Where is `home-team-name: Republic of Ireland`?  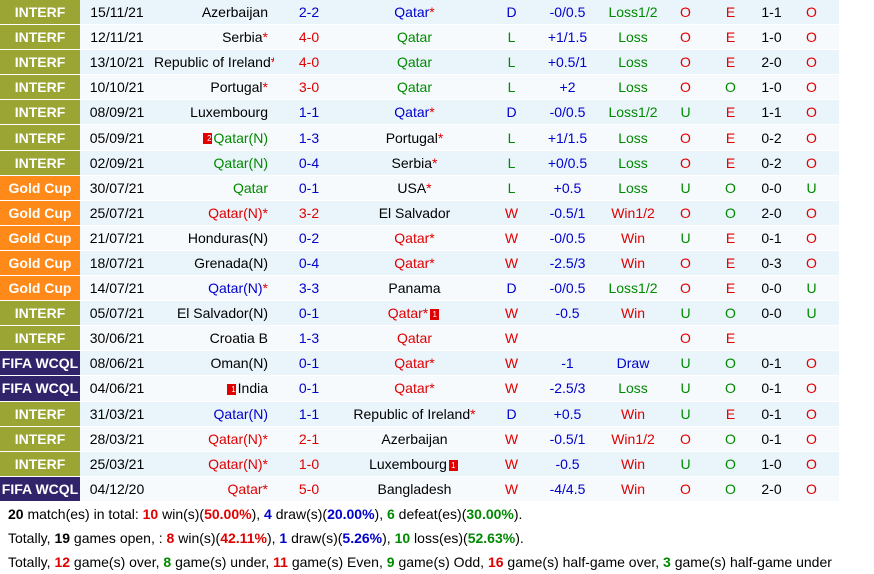 home-team-name: Republic of Ireland is located at coordinates (212, 62).